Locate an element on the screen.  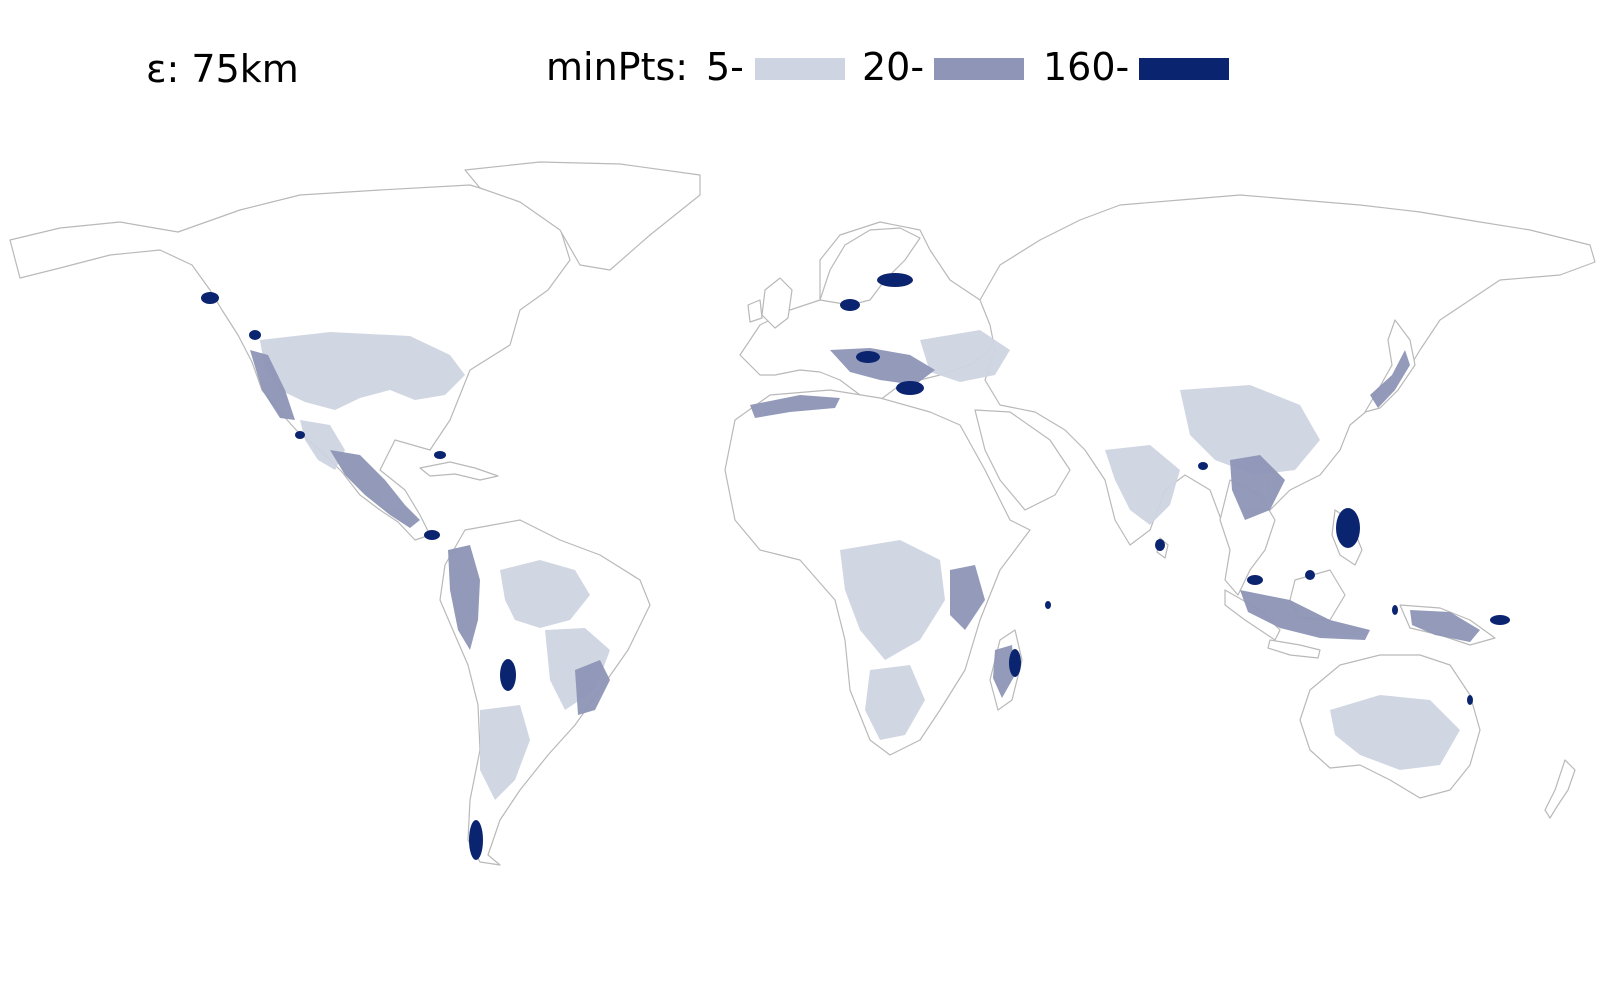
cluster-africa-interior is located at coordinates (892, 600).